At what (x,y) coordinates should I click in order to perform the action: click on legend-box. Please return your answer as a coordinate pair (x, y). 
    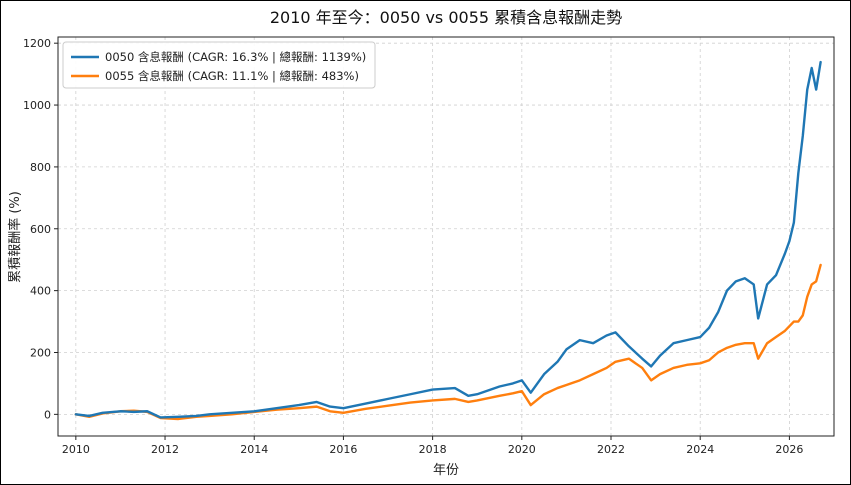
    Looking at the image, I should click on (219, 65).